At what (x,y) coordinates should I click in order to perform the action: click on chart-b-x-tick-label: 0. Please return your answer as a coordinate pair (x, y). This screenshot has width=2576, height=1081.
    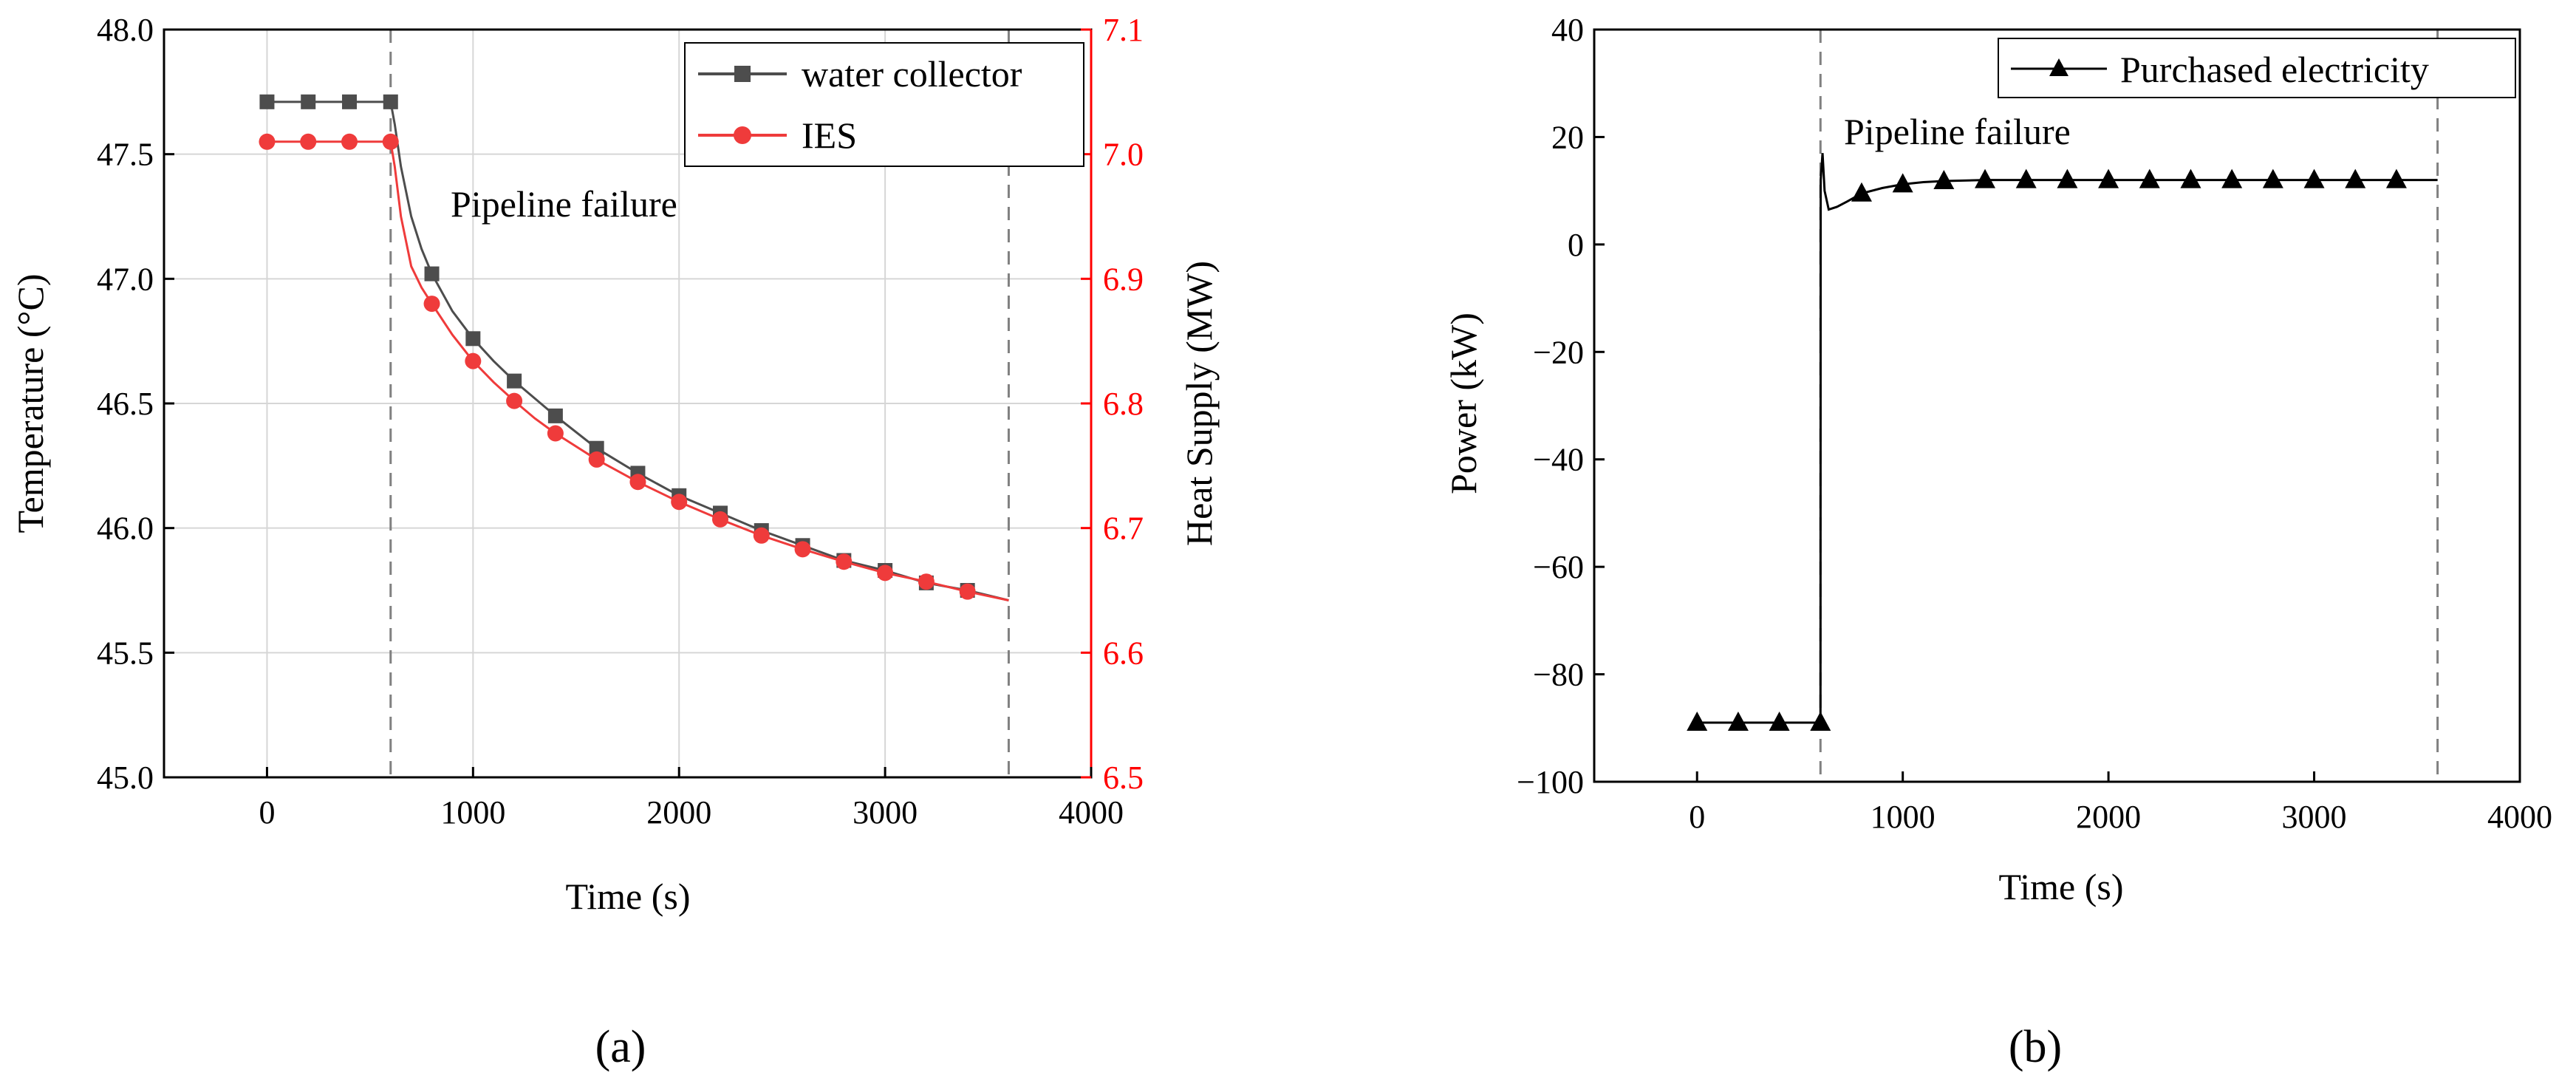
    Looking at the image, I should click on (1697, 817).